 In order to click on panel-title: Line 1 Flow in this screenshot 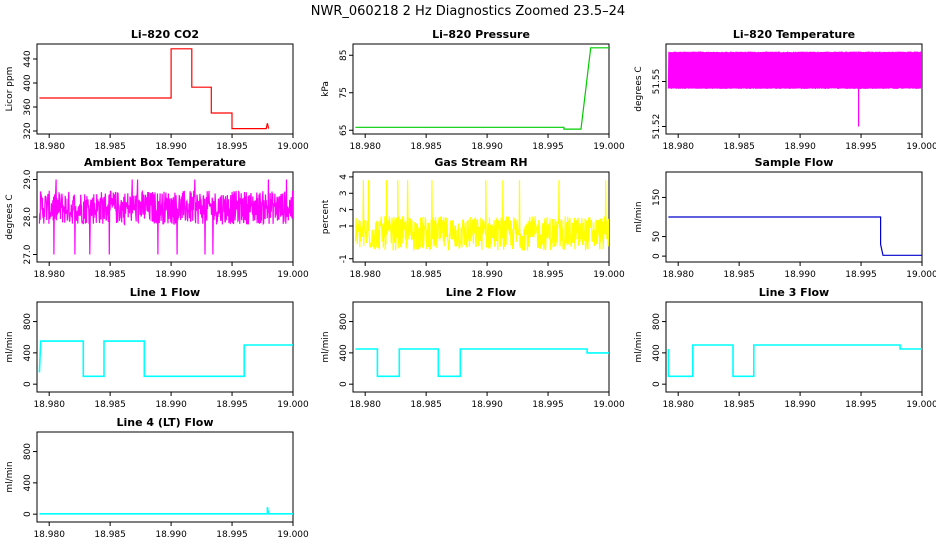, I will do `click(165, 292)`.